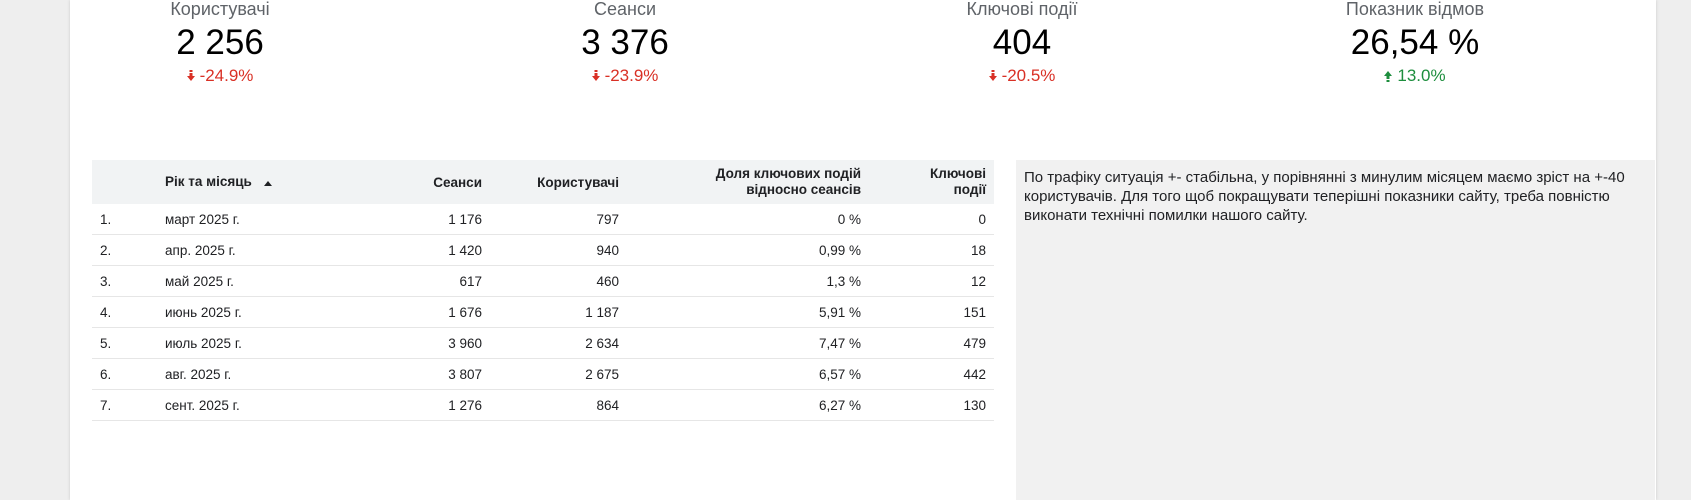 The width and height of the screenshot is (1691, 500). I want to click on cell-users: 2 675, so click(602, 374).